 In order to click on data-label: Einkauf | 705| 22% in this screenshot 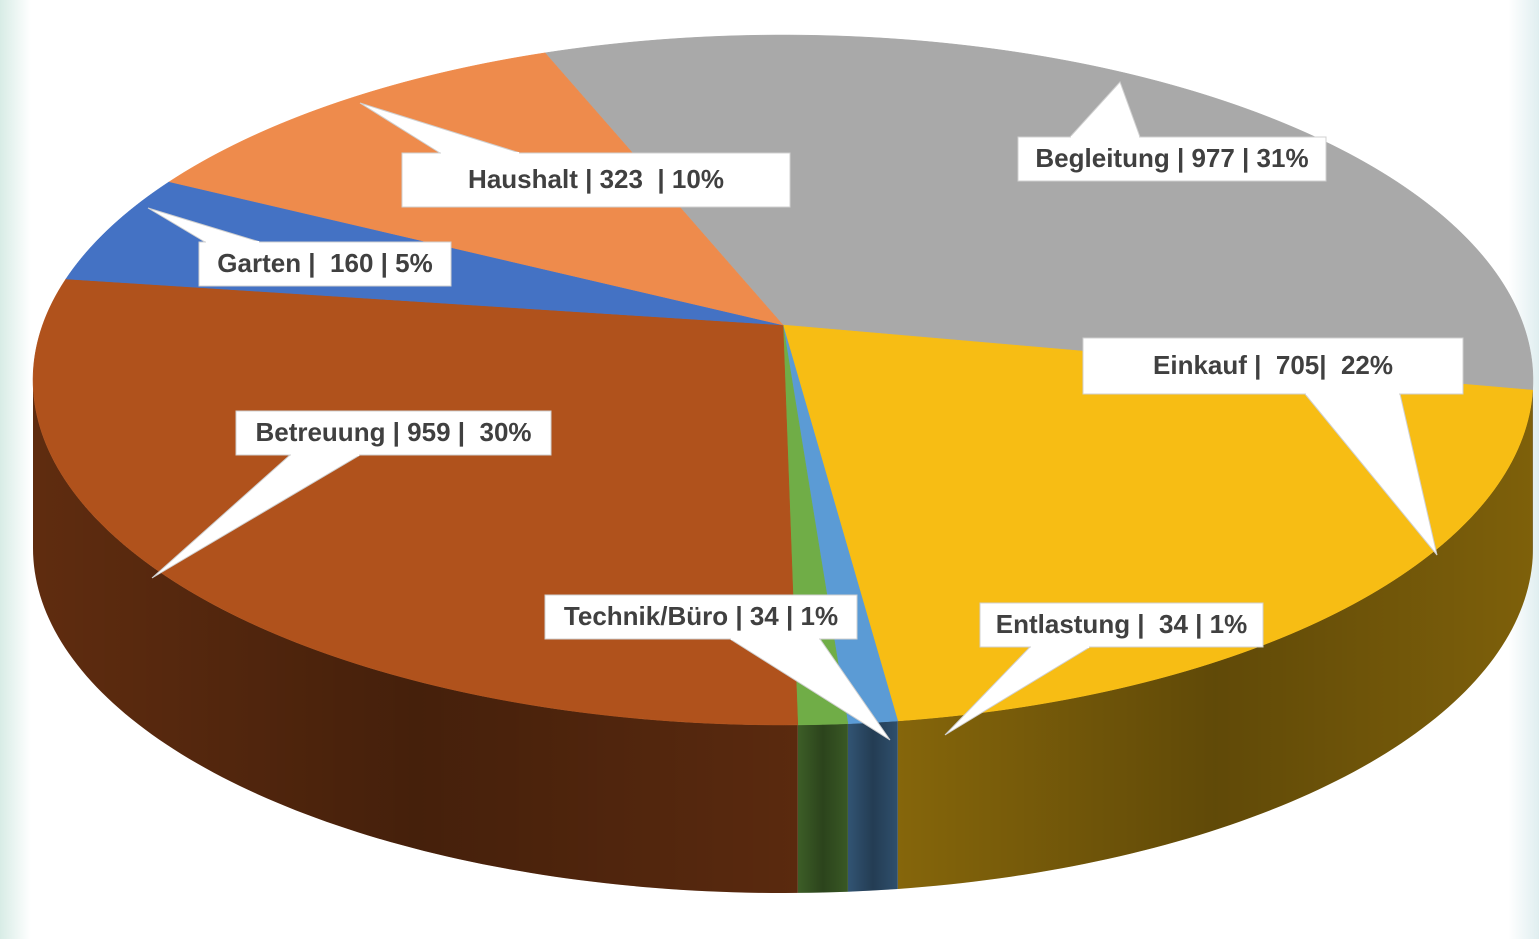, I will do `click(1273, 365)`.